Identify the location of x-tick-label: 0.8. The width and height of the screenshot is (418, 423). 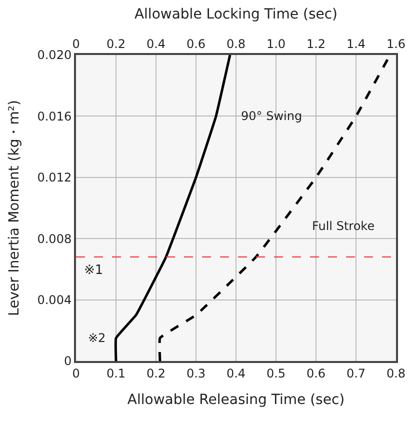
(396, 373).